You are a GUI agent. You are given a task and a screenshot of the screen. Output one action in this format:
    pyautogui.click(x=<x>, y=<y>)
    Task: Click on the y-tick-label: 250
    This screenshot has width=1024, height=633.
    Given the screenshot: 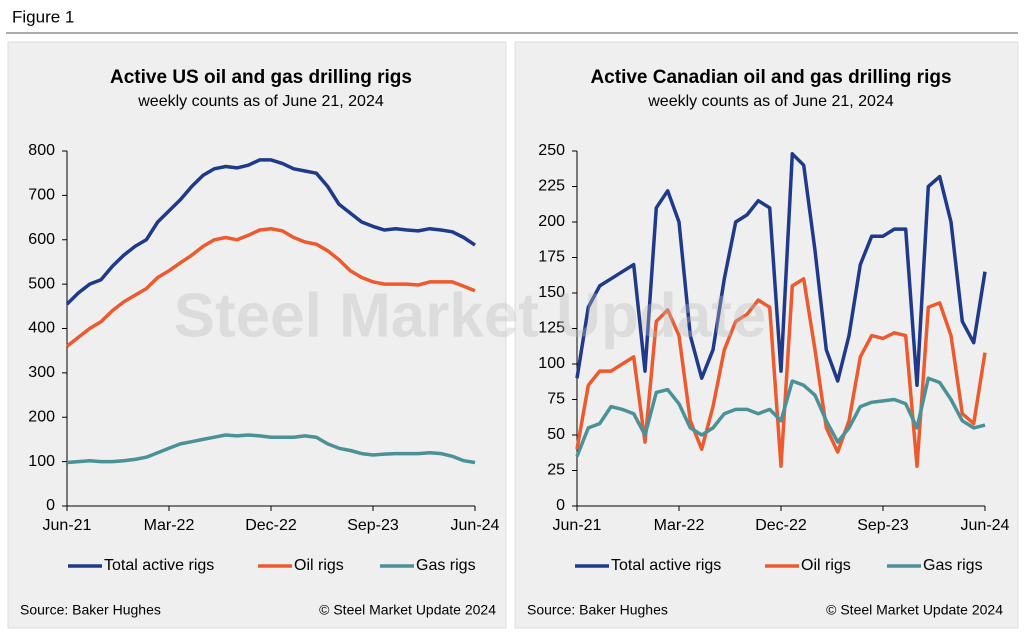 What is the action you would take?
    pyautogui.click(x=551, y=150)
    